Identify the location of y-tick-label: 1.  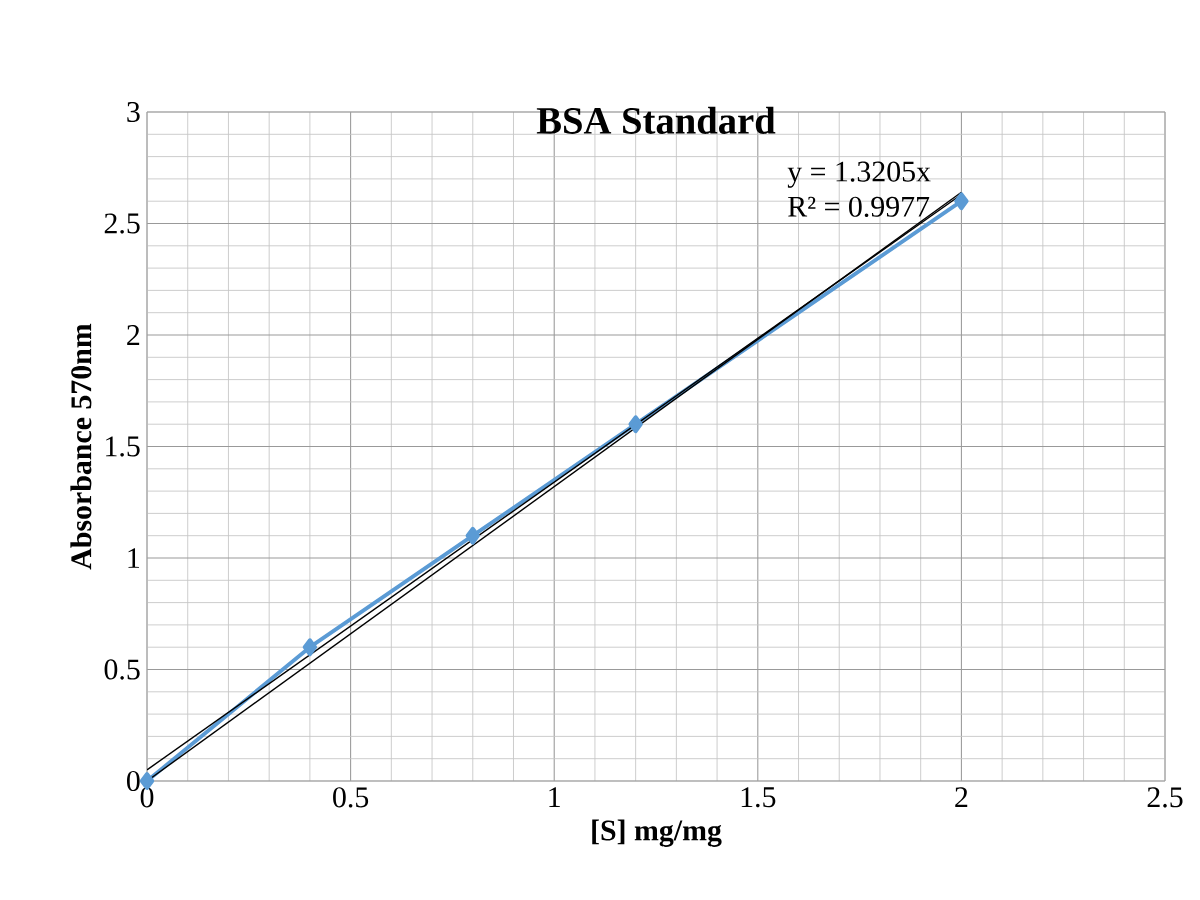
(134, 558).